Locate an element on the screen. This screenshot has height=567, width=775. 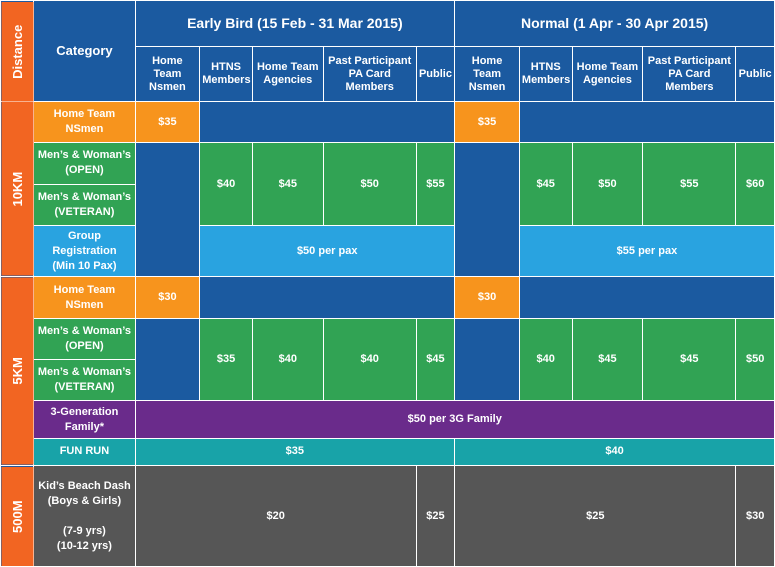
price-5km-normal-htns: $40 is located at coordinates (545, 359).